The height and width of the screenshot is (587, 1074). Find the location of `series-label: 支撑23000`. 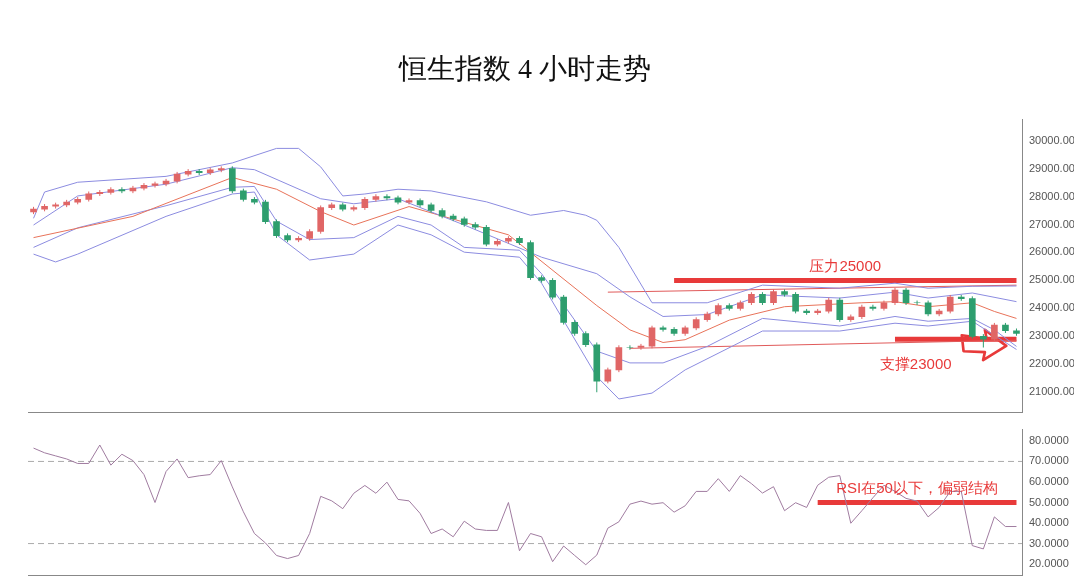

series-label: 支撑23000 is located at coordinates (915, 363).